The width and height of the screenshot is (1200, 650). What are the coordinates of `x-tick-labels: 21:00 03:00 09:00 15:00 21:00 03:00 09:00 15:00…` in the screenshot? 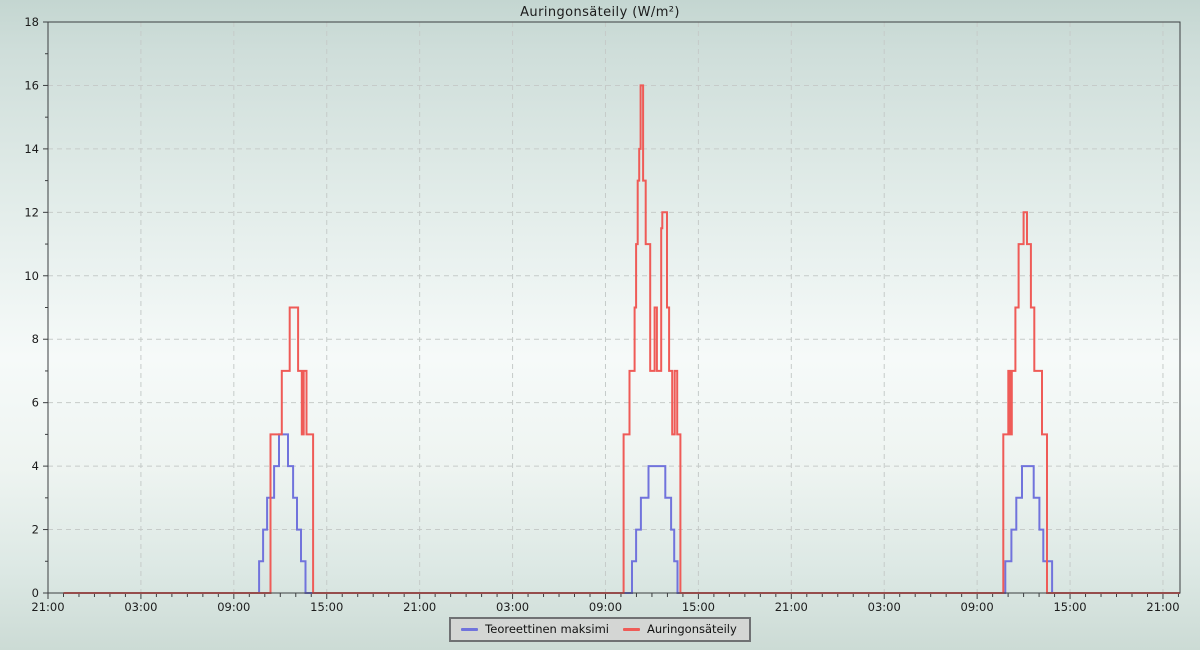 It's located at (605, 607).